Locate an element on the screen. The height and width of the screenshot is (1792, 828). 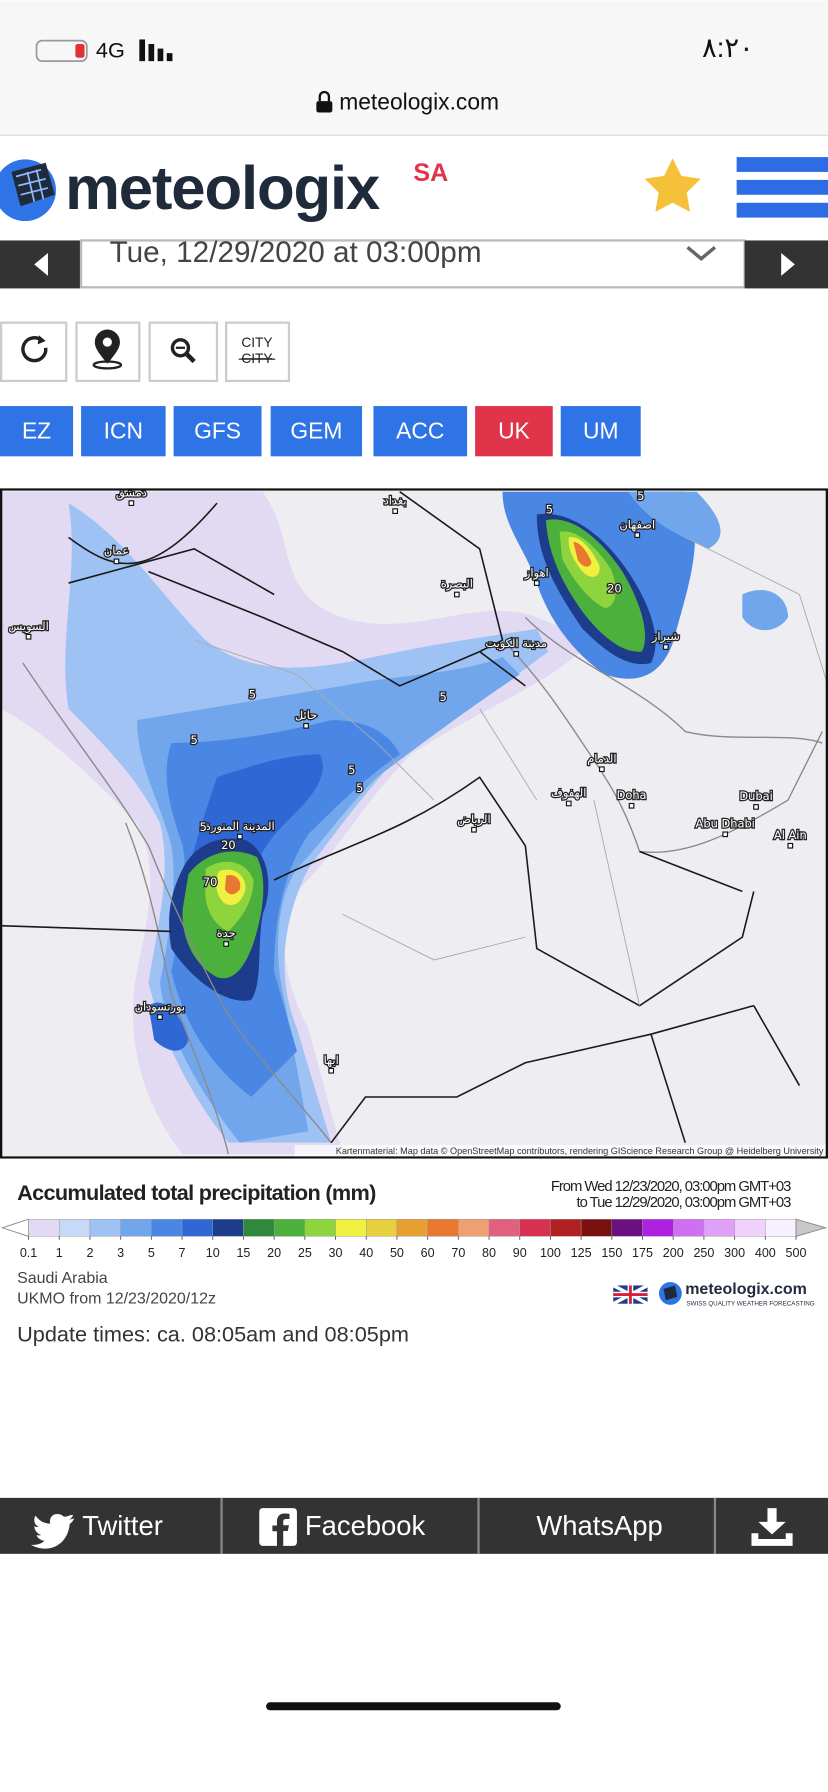
city-label: اصفهان is located at coordinates (637, 524).